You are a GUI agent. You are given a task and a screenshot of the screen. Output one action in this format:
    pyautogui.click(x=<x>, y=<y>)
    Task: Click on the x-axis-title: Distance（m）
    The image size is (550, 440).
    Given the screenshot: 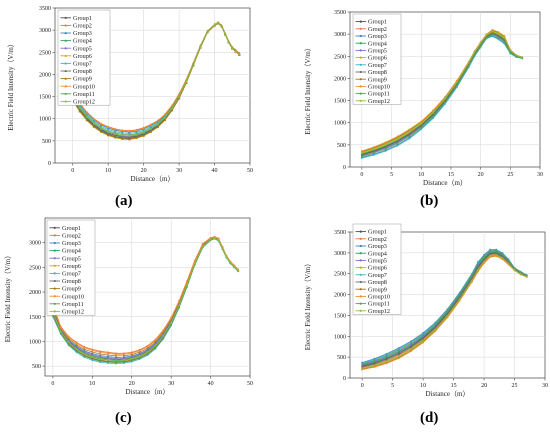 What is the action you would take?
    pyautogui.click(x=153, y=179)
    